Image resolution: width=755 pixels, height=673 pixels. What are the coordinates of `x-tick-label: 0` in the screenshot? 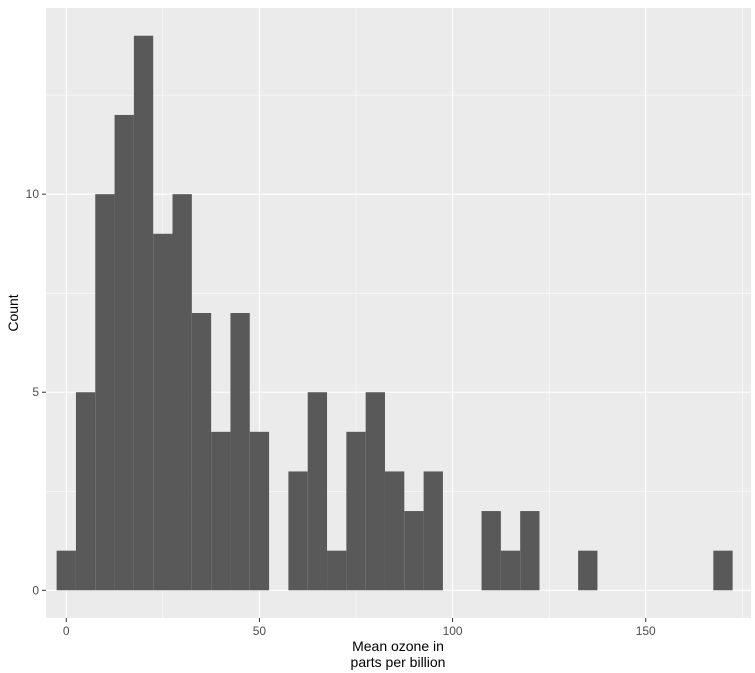 It's located at (66, 631).